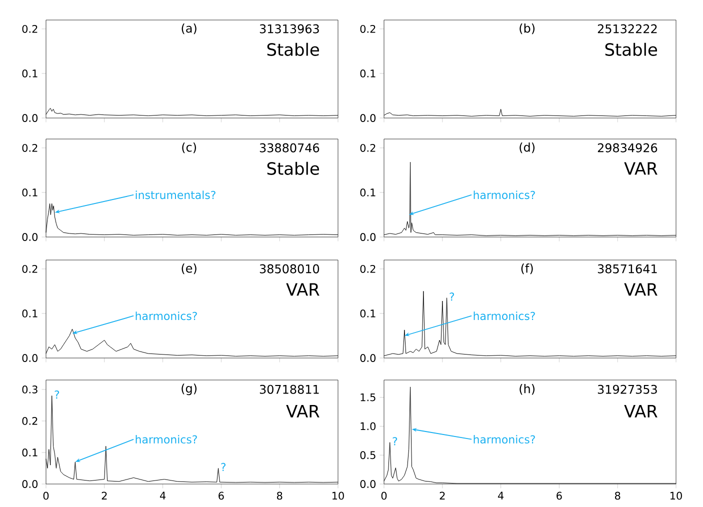 The image size is (703, 507). Describe the element at coordinates (527, 148) in the screenshot. I see `chart-title: (d)` at that location.